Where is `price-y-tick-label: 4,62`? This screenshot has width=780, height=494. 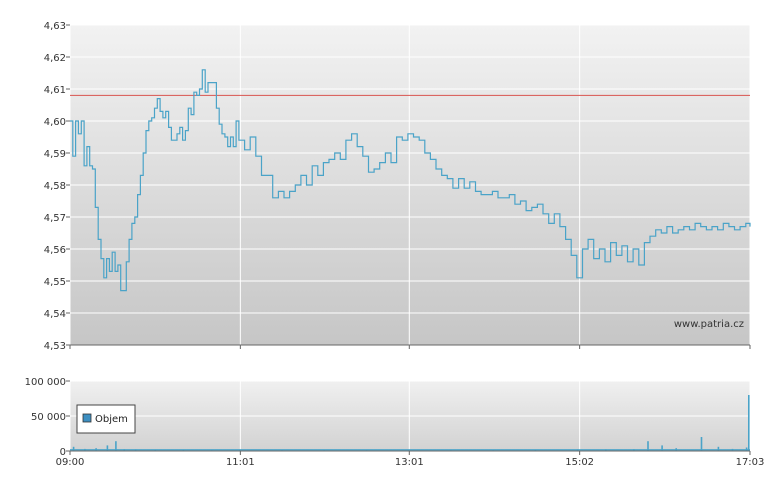
price-y-tick-label: 4,62 is located at coordinates (55, 58).